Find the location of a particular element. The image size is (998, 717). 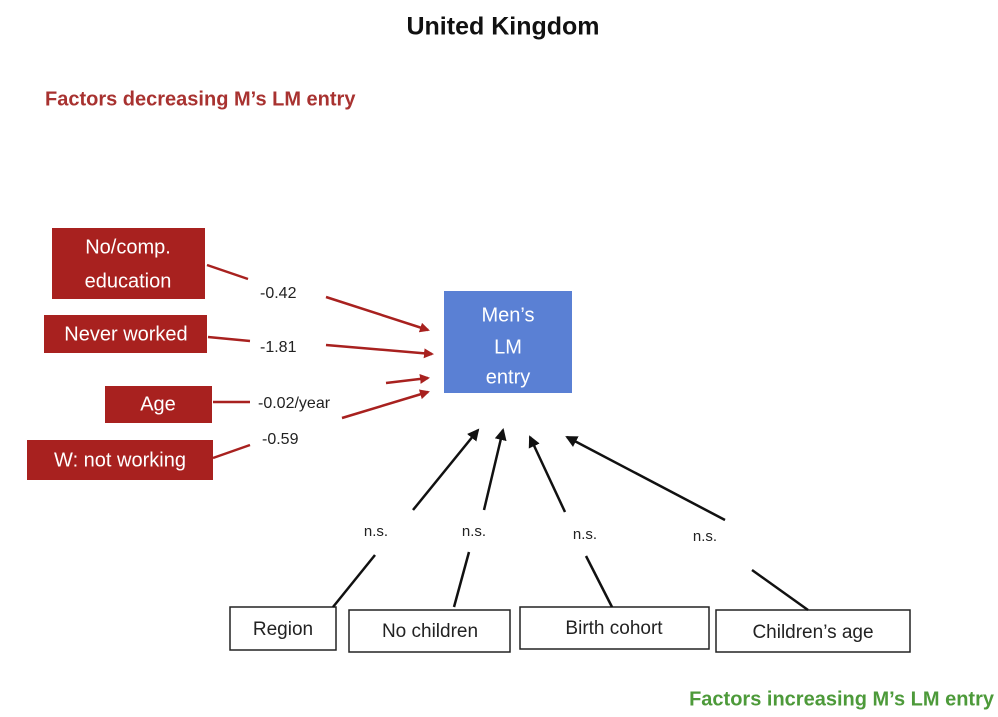

decreasing-heading: Factors decreasing M’s LM entry is located at coordinates (200, 99).